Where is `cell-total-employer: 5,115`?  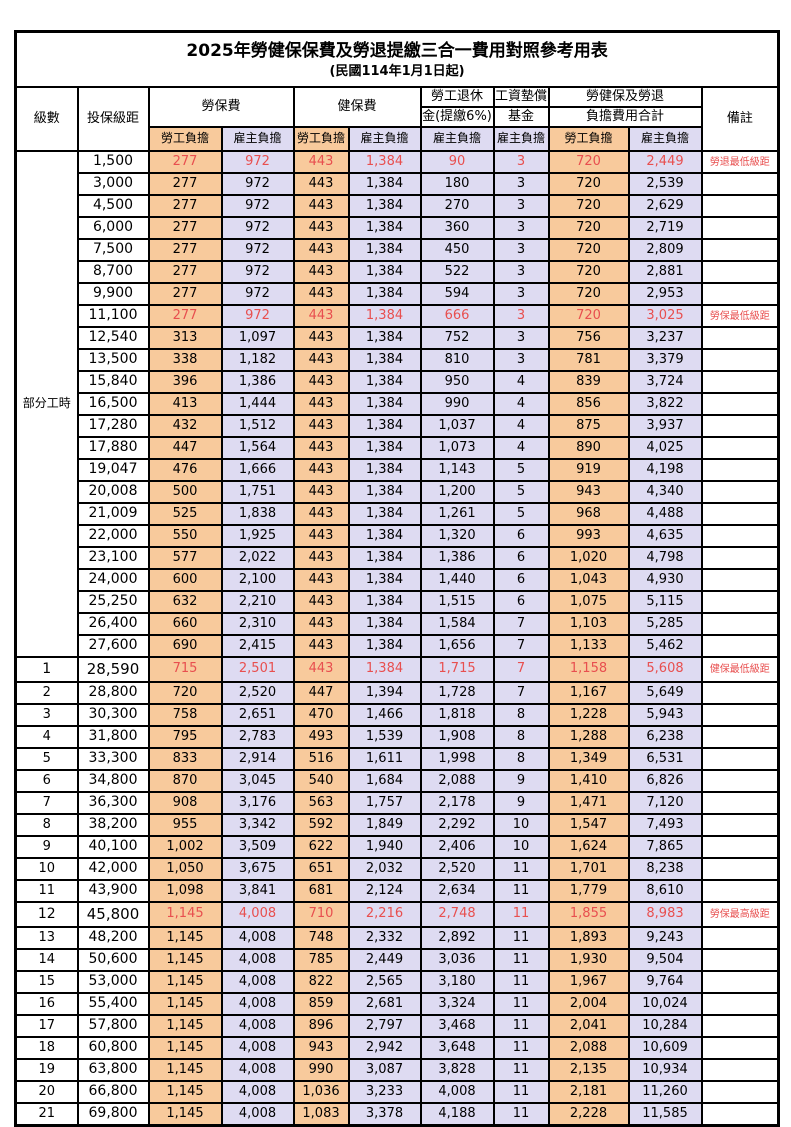 cell-total-employer: 5,115 is located at coordinates (665, 602).